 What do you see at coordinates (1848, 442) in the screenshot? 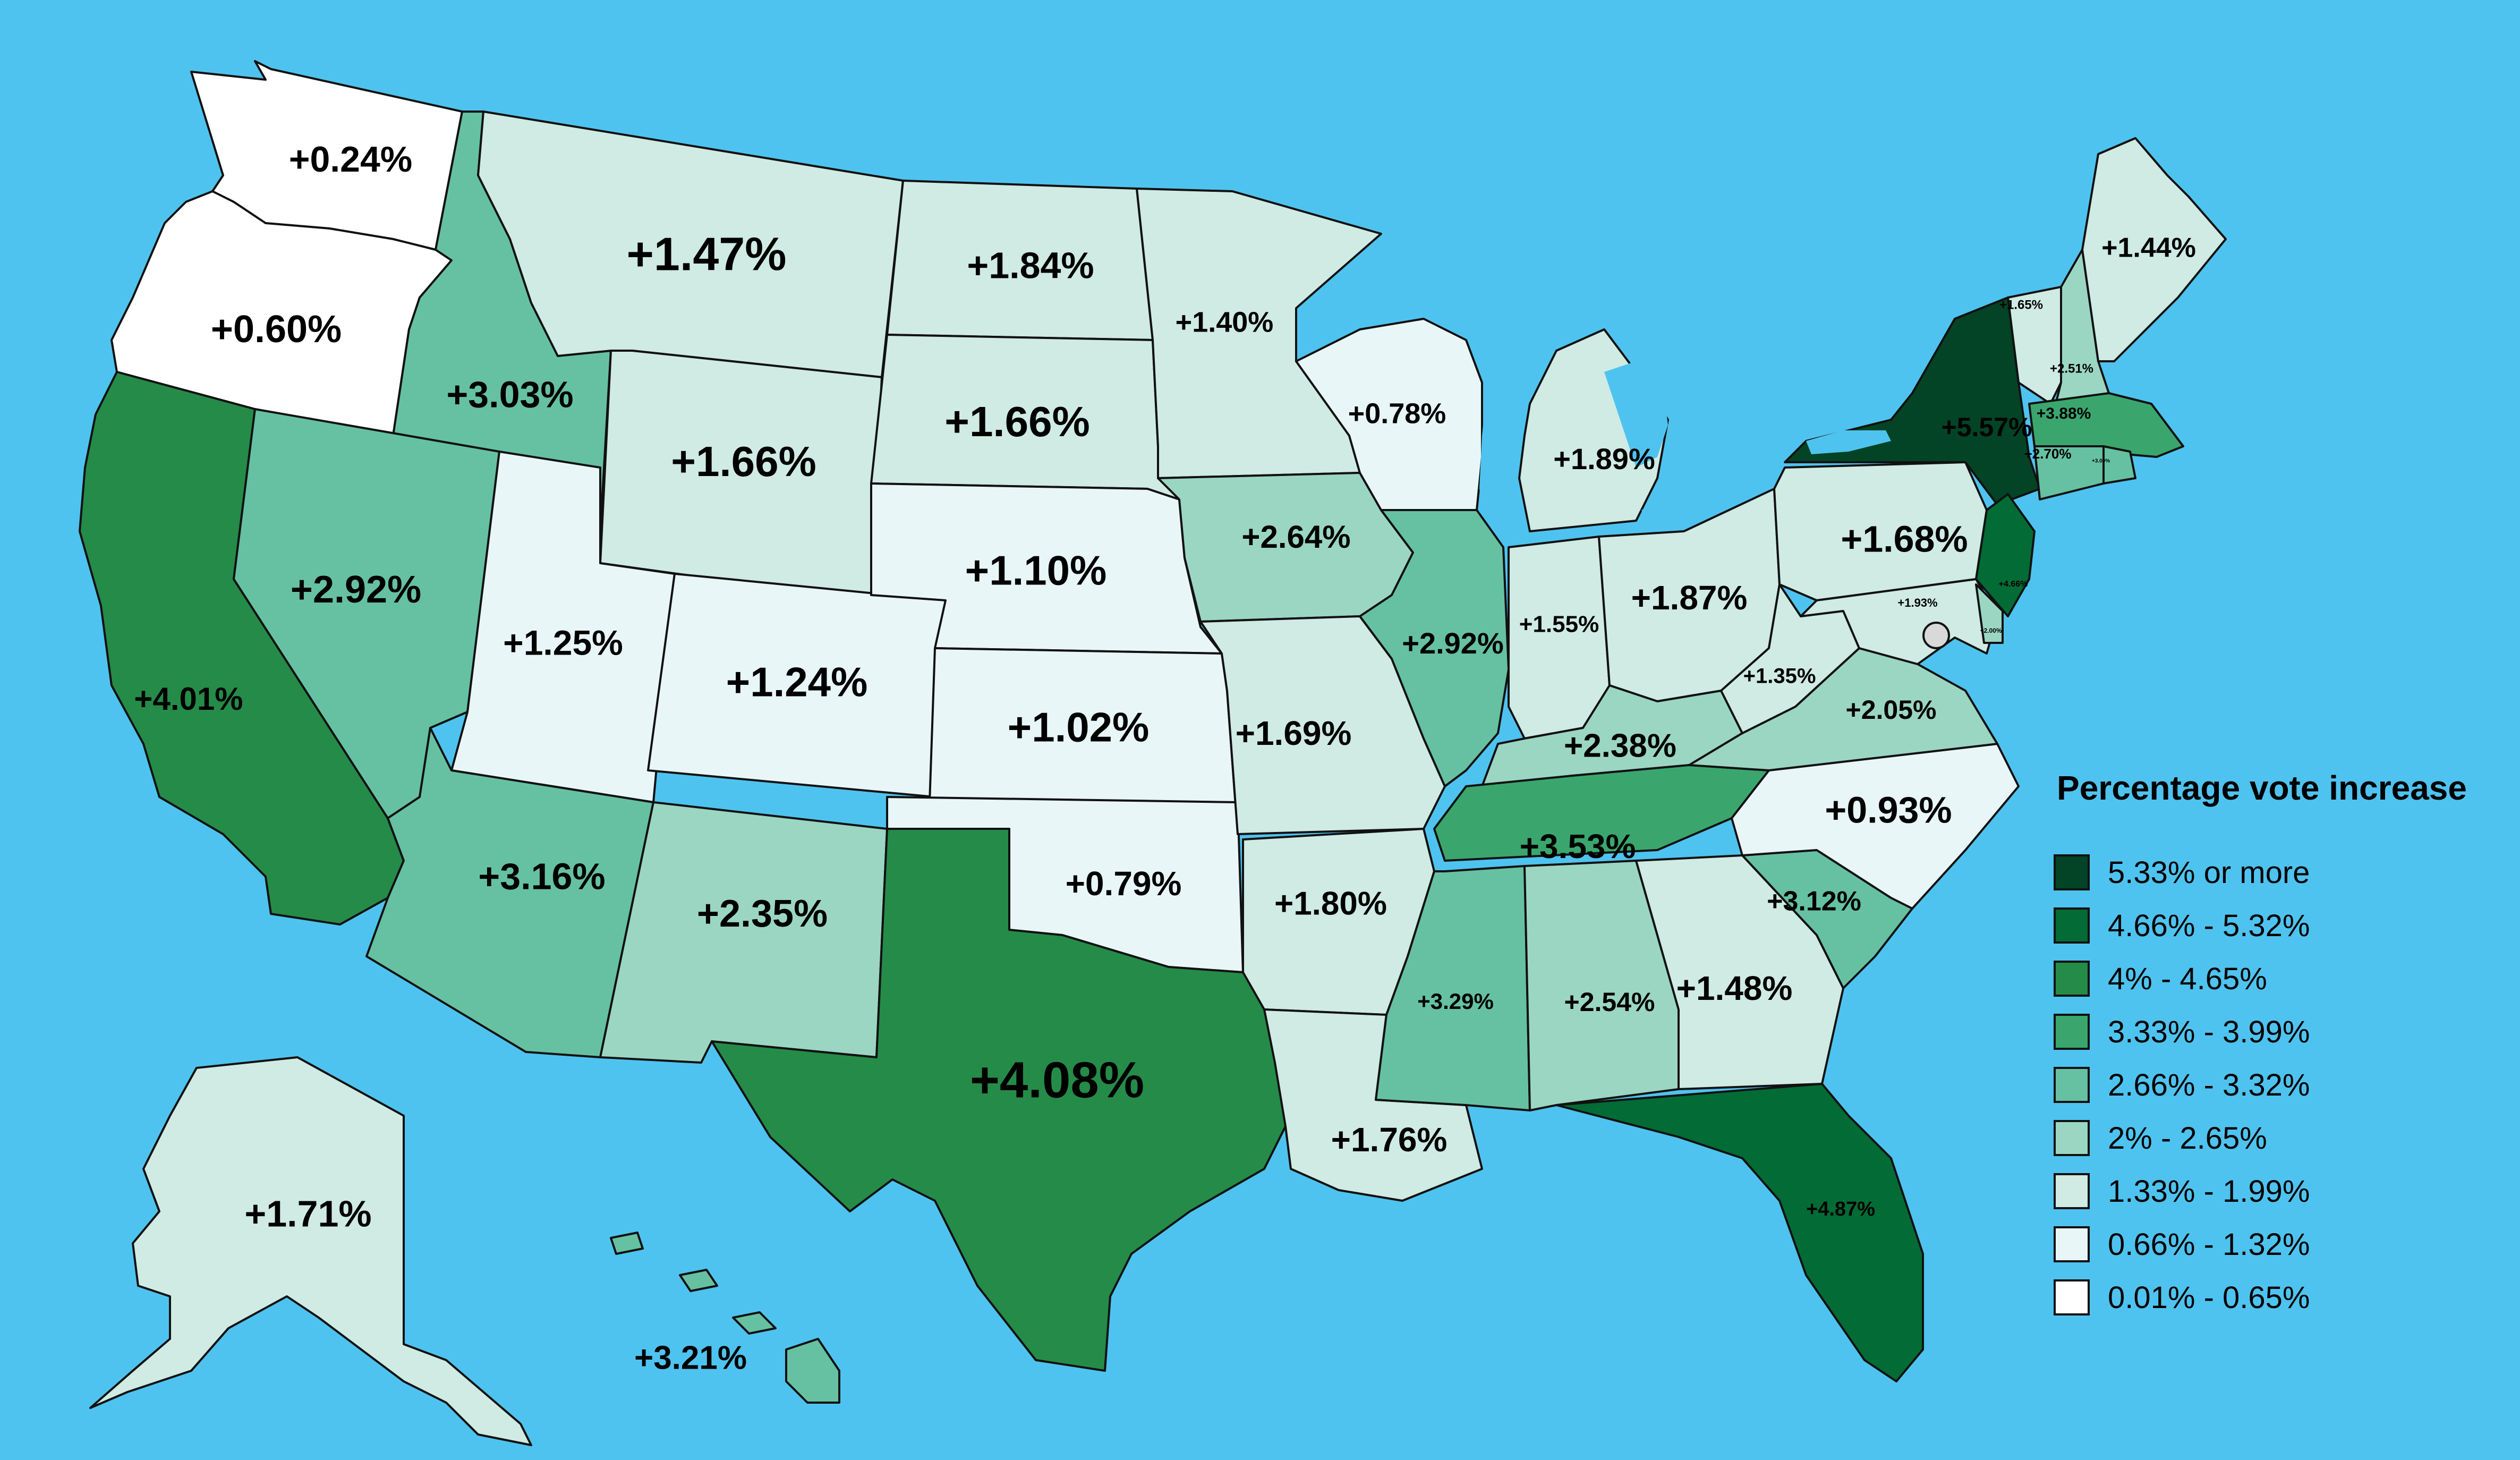
I see `lake-ontario` at bounding box center [1848, 442].